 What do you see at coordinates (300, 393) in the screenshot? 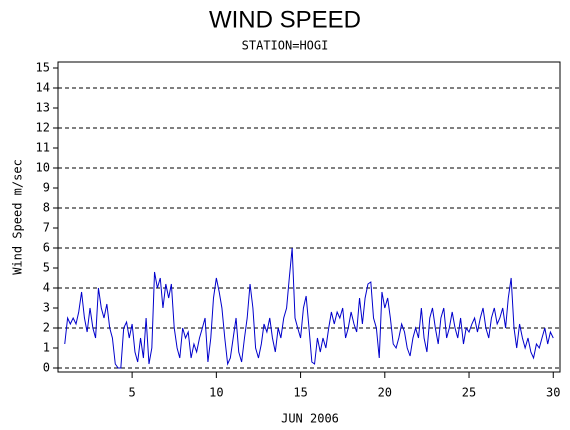
I see `x-tick-label: 15` at bounding box center [300, 393].